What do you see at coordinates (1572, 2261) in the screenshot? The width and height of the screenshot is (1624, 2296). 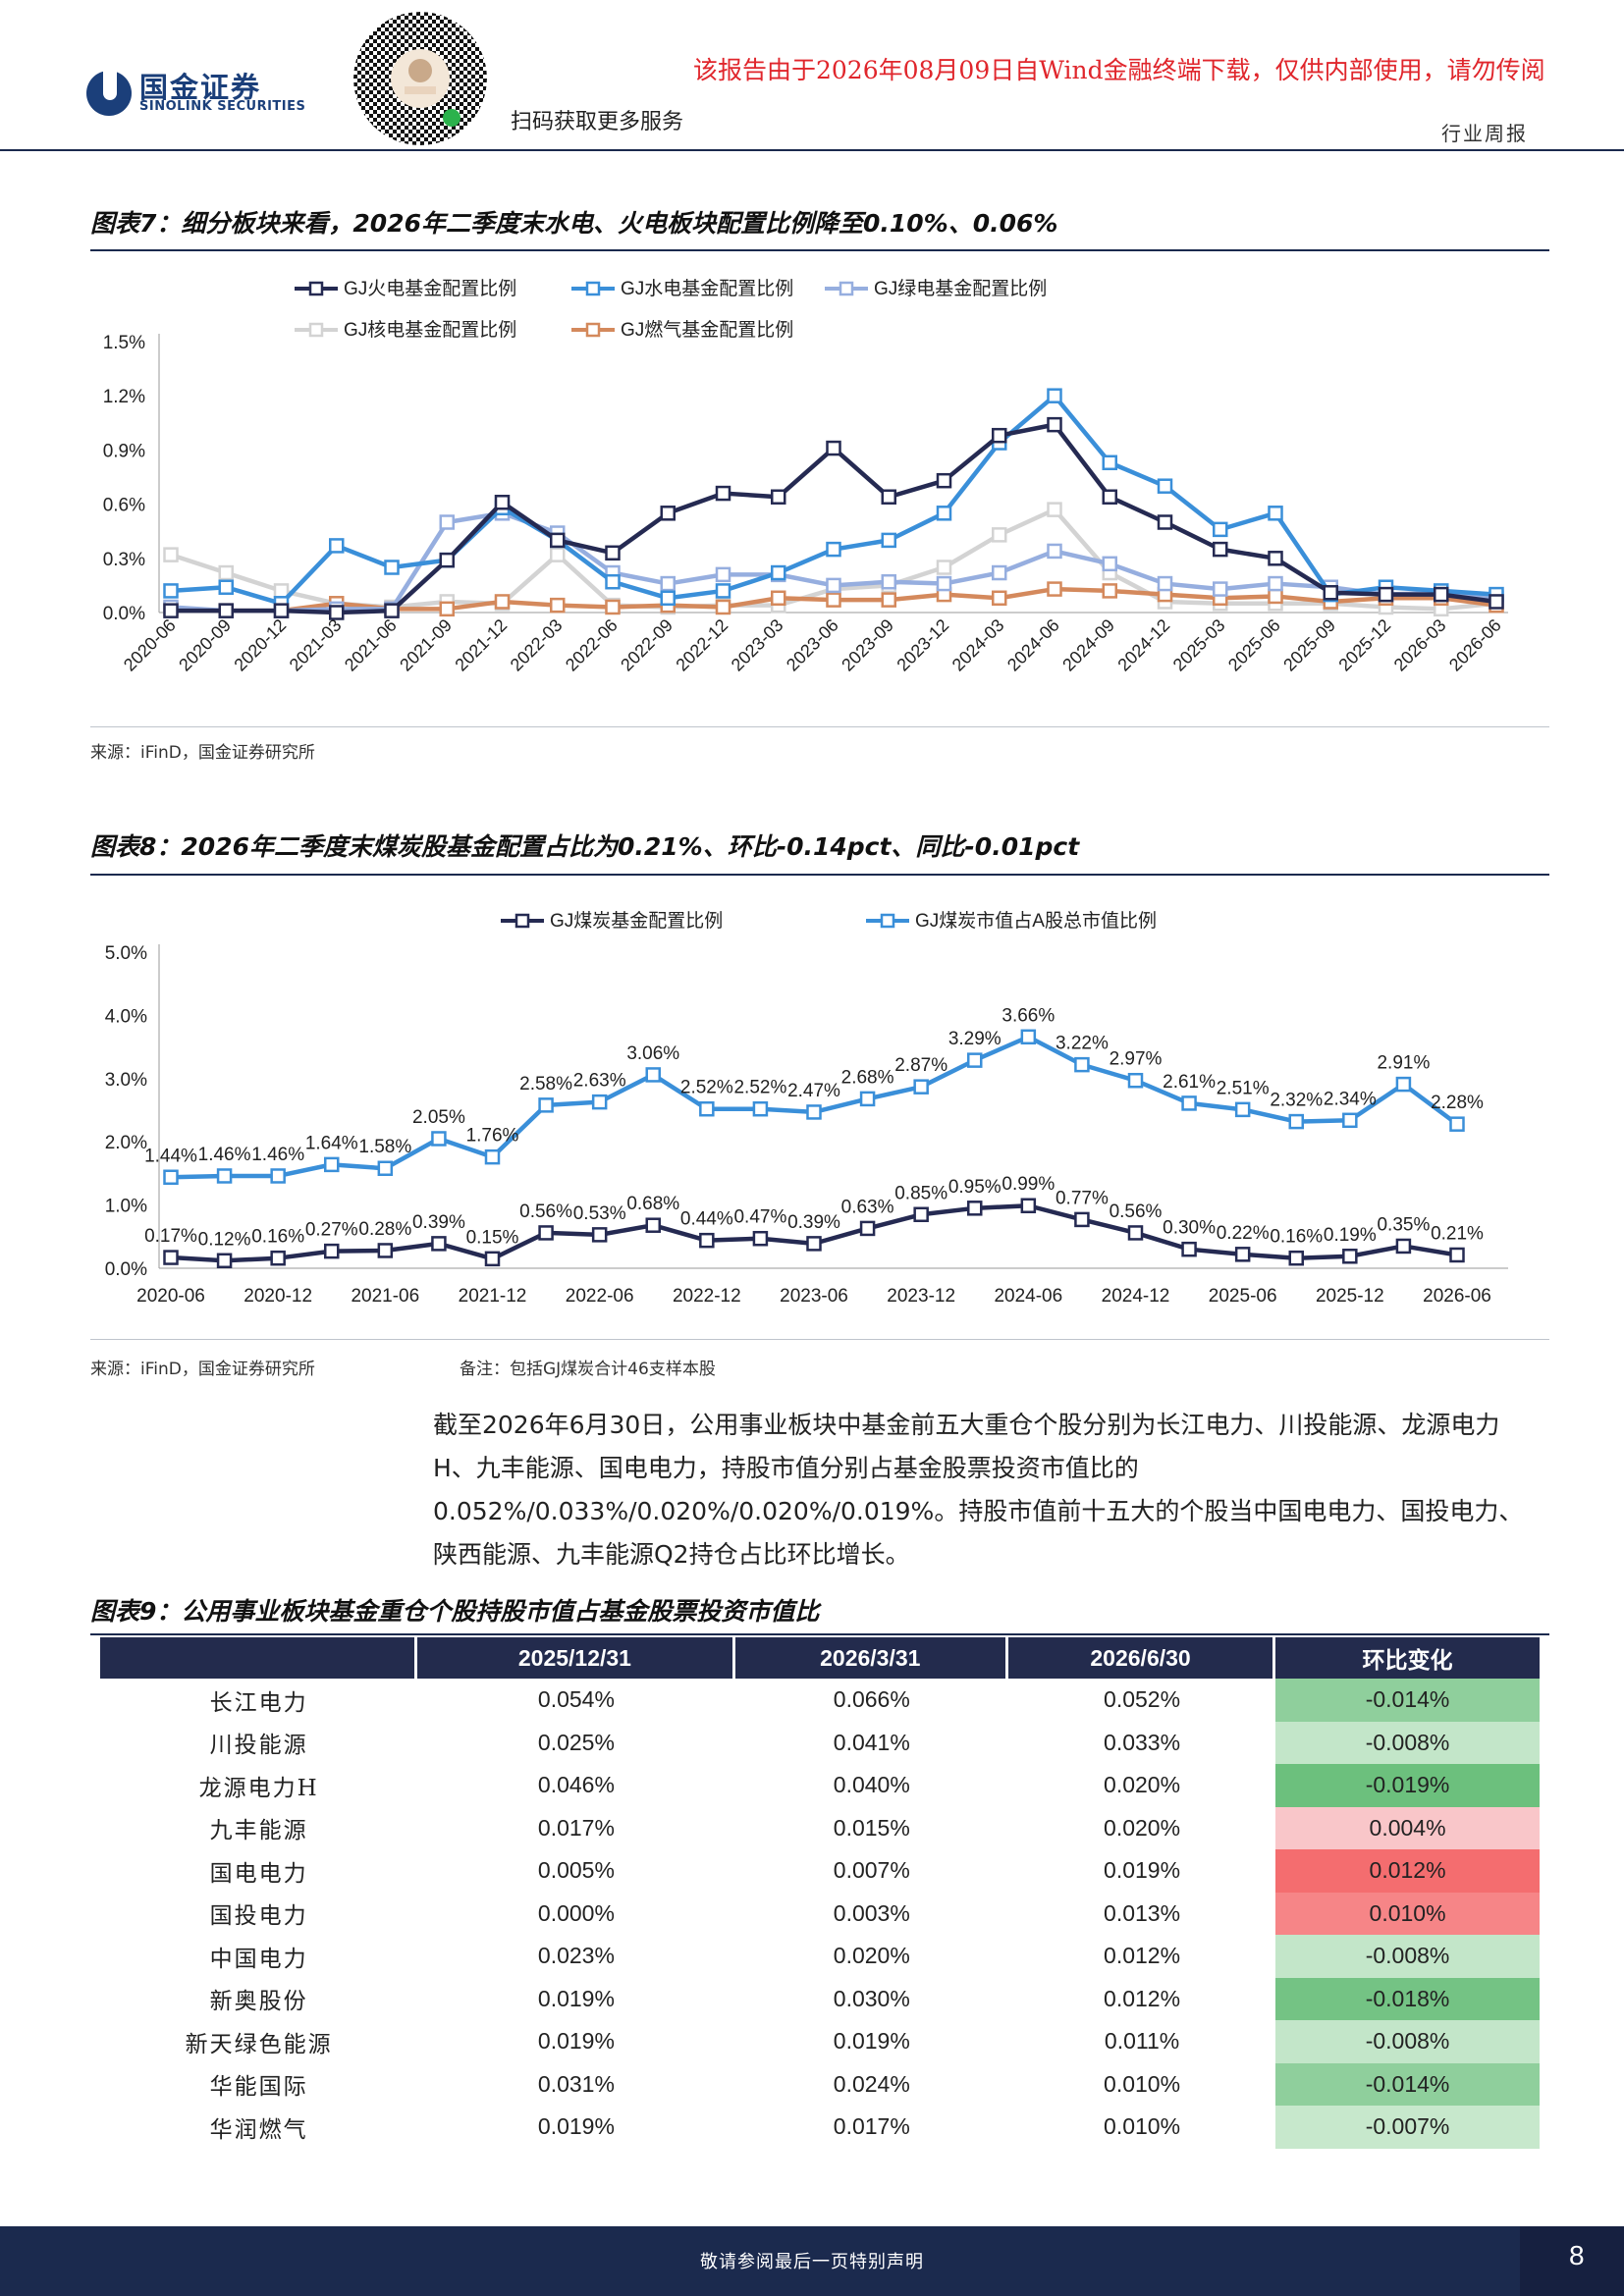 I see `footer-page-box` at bounding box center [1572, 2261].